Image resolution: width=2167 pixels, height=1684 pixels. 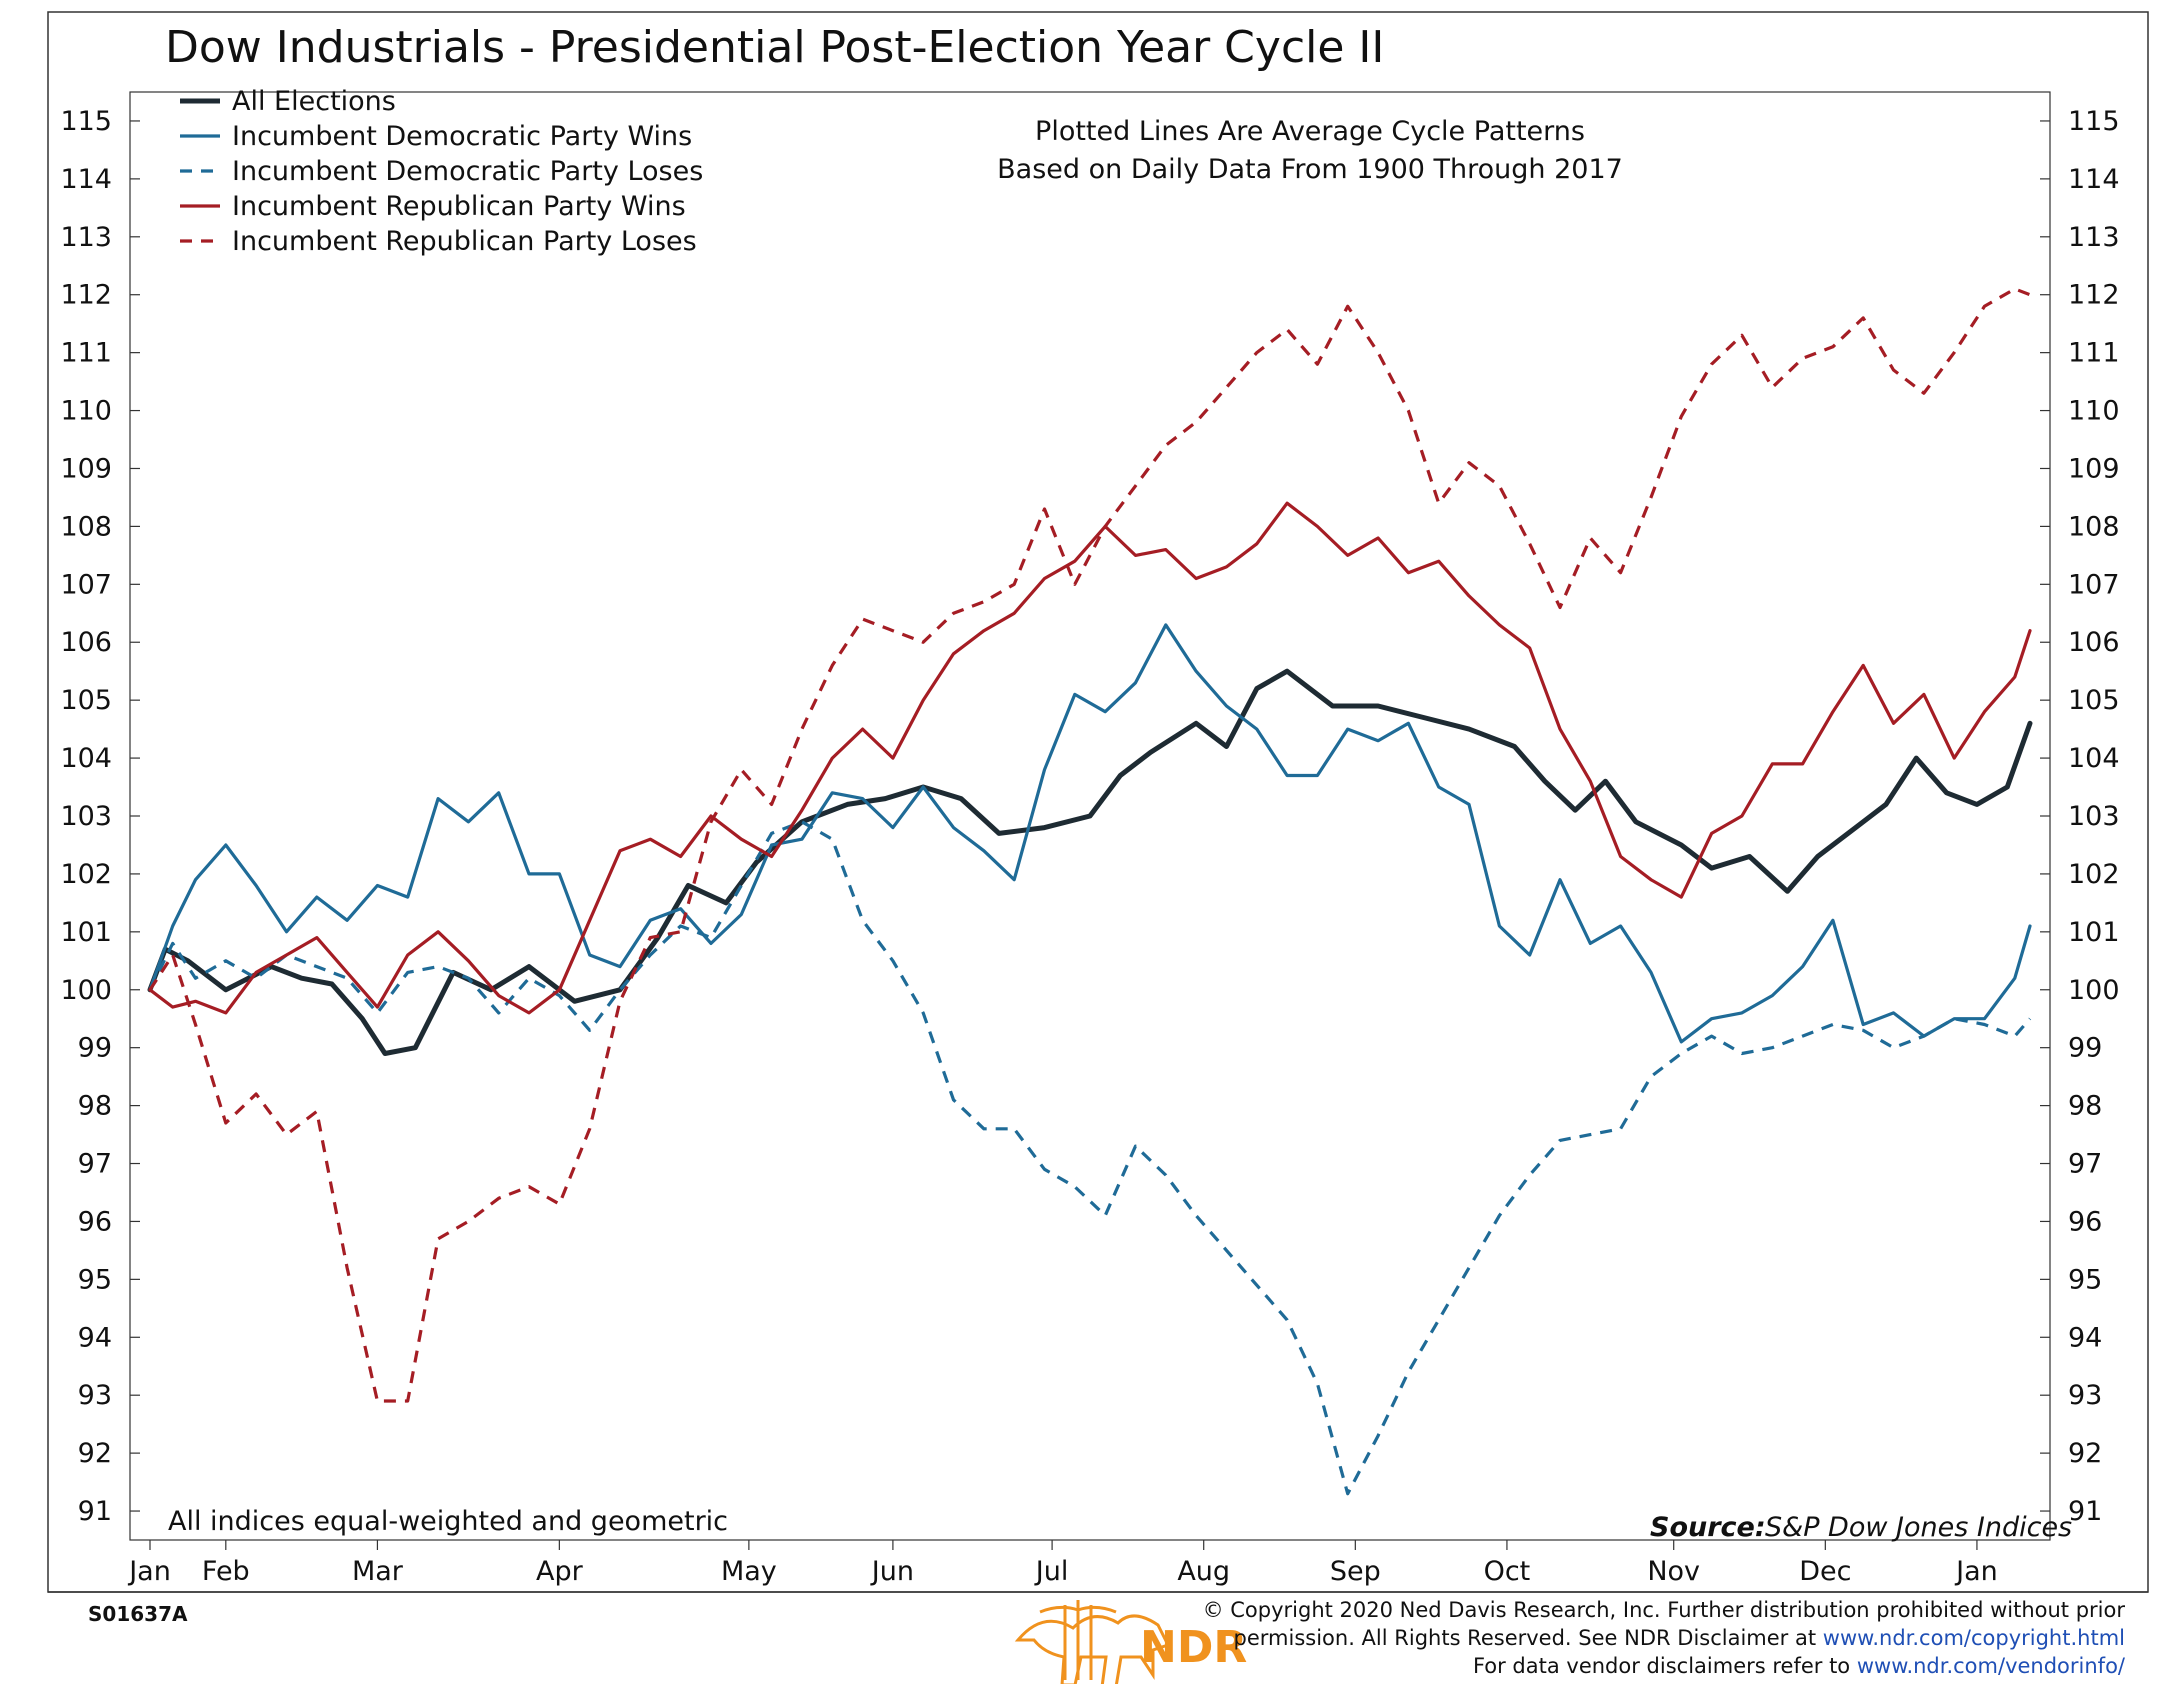 What do you see at coordinates (2094, 932) in the screenshot?
I see `y-tick-label-right: 101` at bounding box center [2094, 932].